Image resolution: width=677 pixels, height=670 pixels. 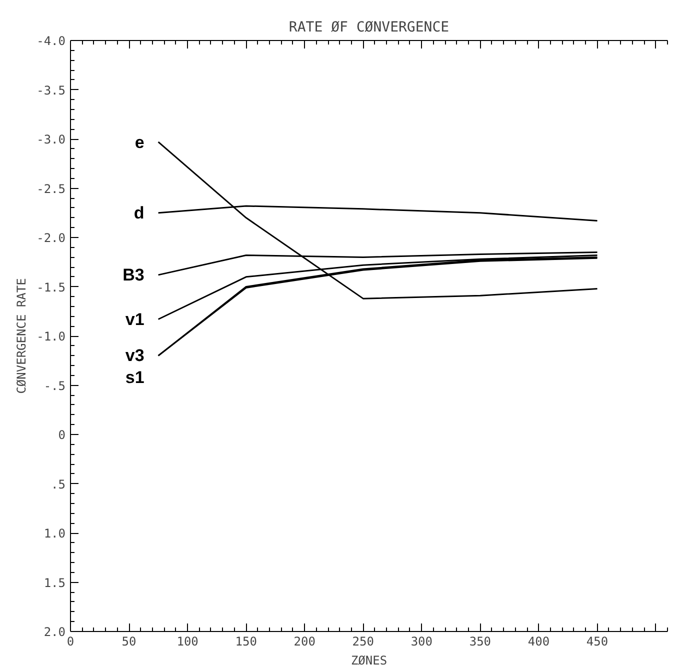 I want to click on y-tick-label: -1.5, so click(x=51, y=287).